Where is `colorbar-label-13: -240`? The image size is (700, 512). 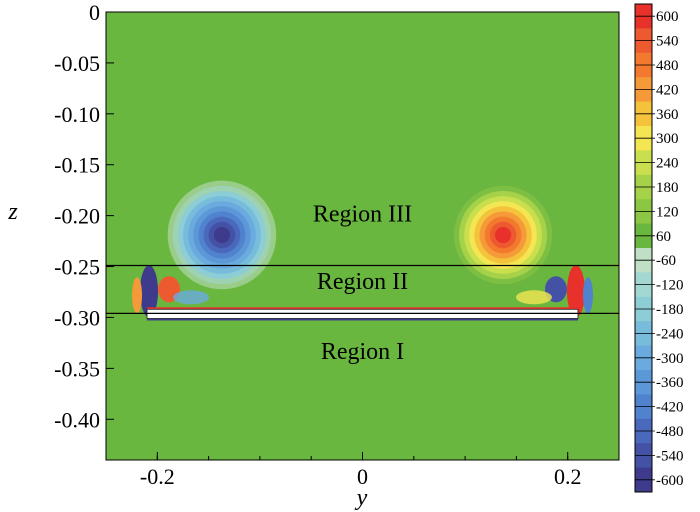 colorbar-label-13: -240 is located at coordinates (670, 334).